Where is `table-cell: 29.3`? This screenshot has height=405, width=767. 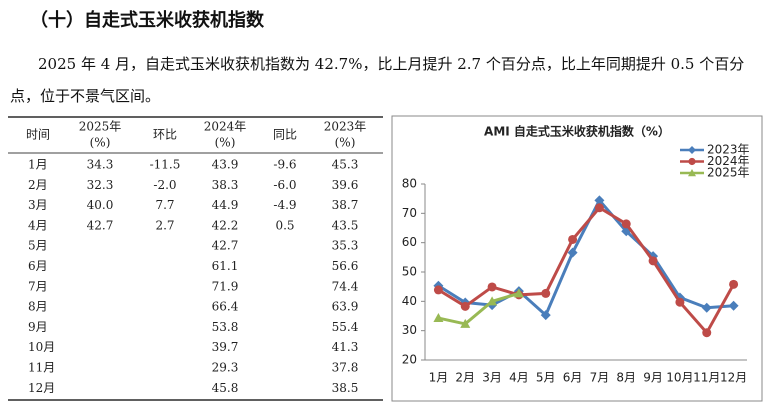
table-cell: 29.3 is located at coordinates (225, 368).